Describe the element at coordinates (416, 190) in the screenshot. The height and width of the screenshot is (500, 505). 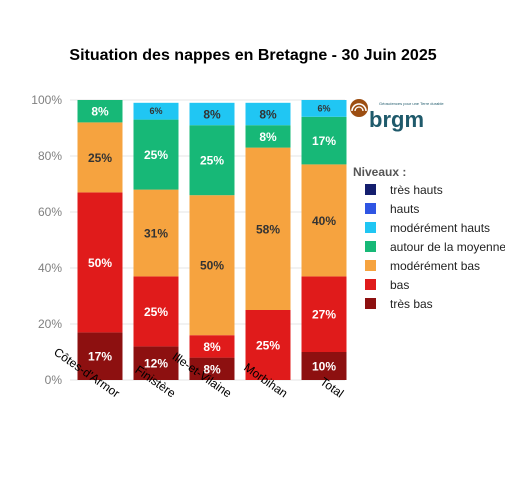
I see `legend-label: très hauts` at that location.